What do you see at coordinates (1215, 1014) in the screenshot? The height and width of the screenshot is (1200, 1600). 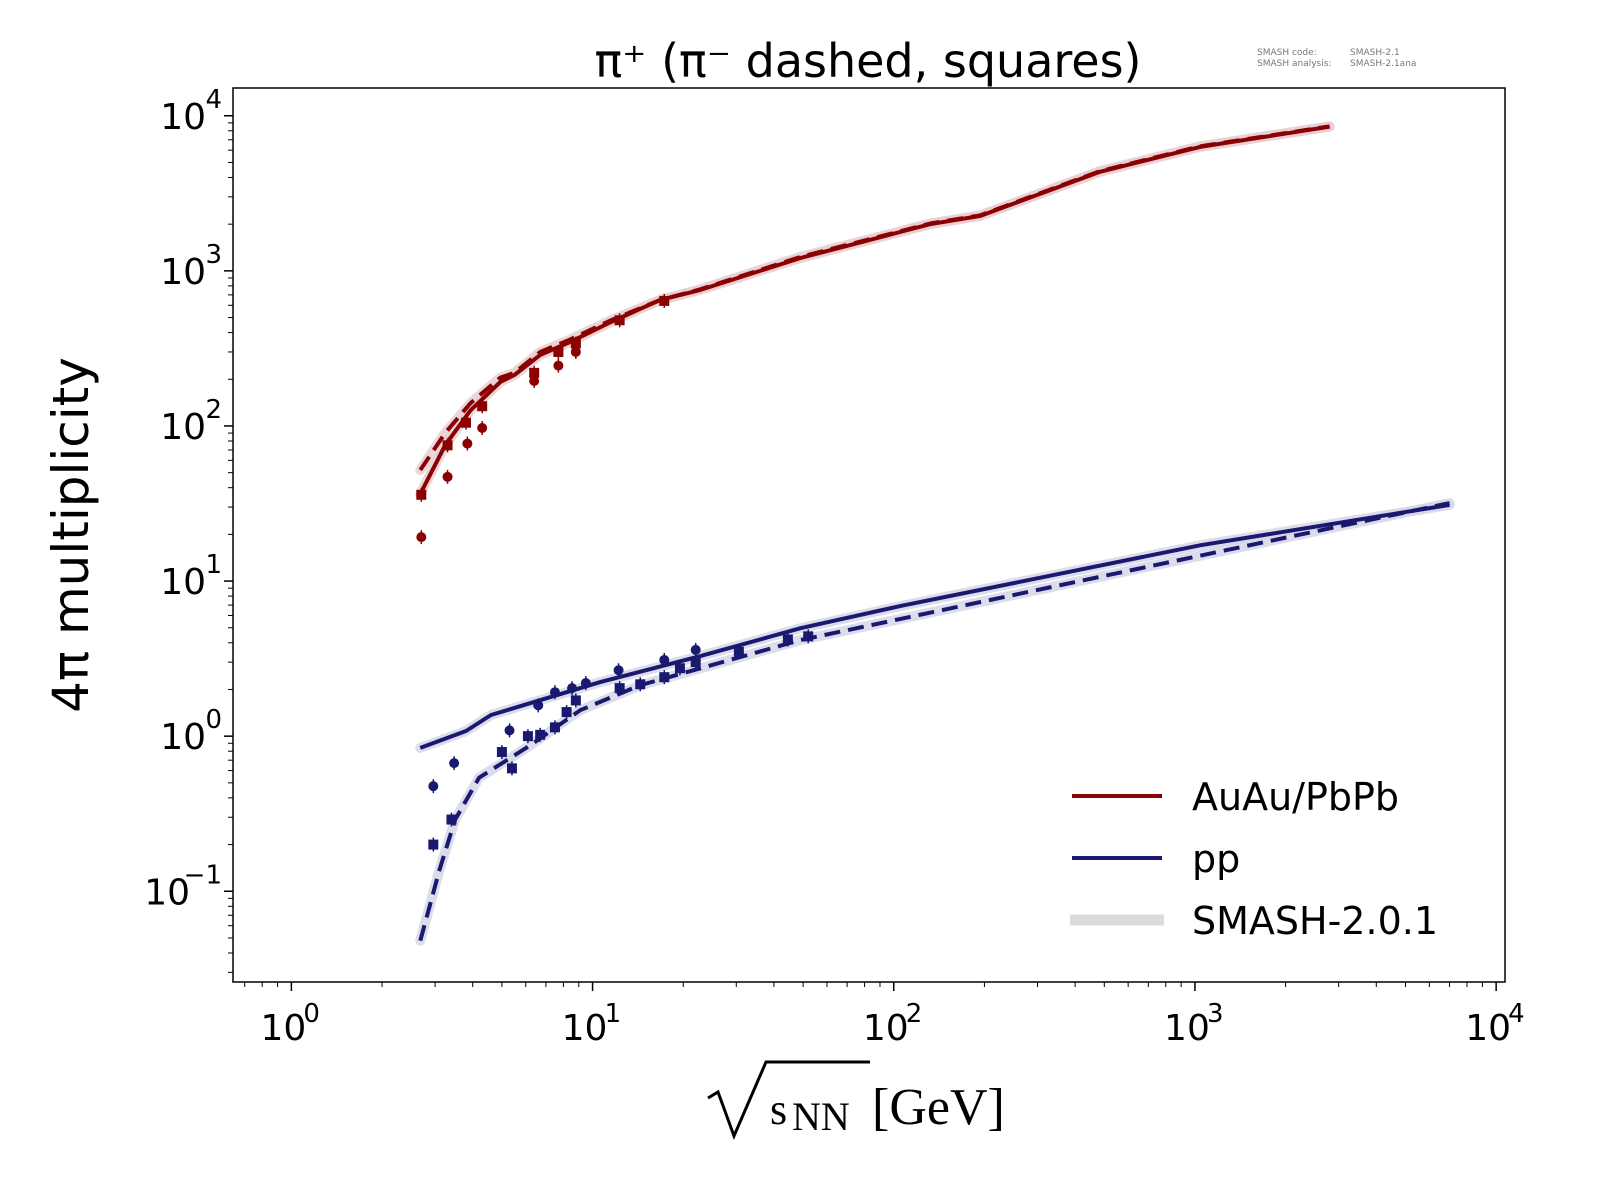 I see `x-tick-exponent: 3` at bounding box center [1215, 1014].